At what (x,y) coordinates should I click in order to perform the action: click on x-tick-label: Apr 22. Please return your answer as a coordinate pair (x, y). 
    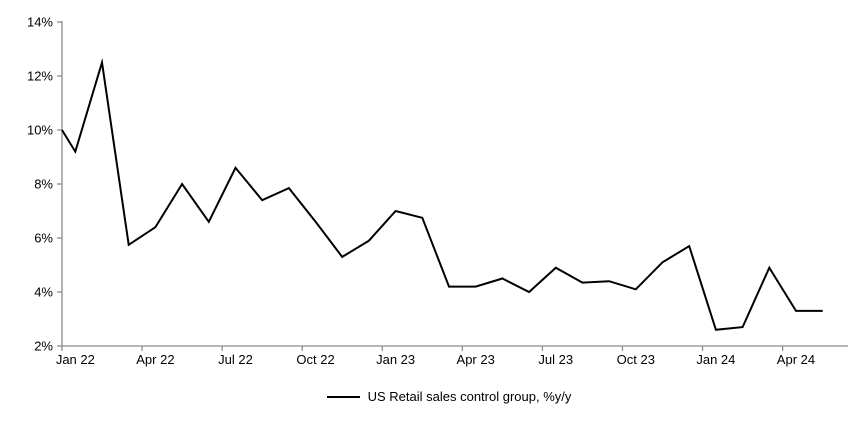
    Looking at the image, I should click on (155, 359).